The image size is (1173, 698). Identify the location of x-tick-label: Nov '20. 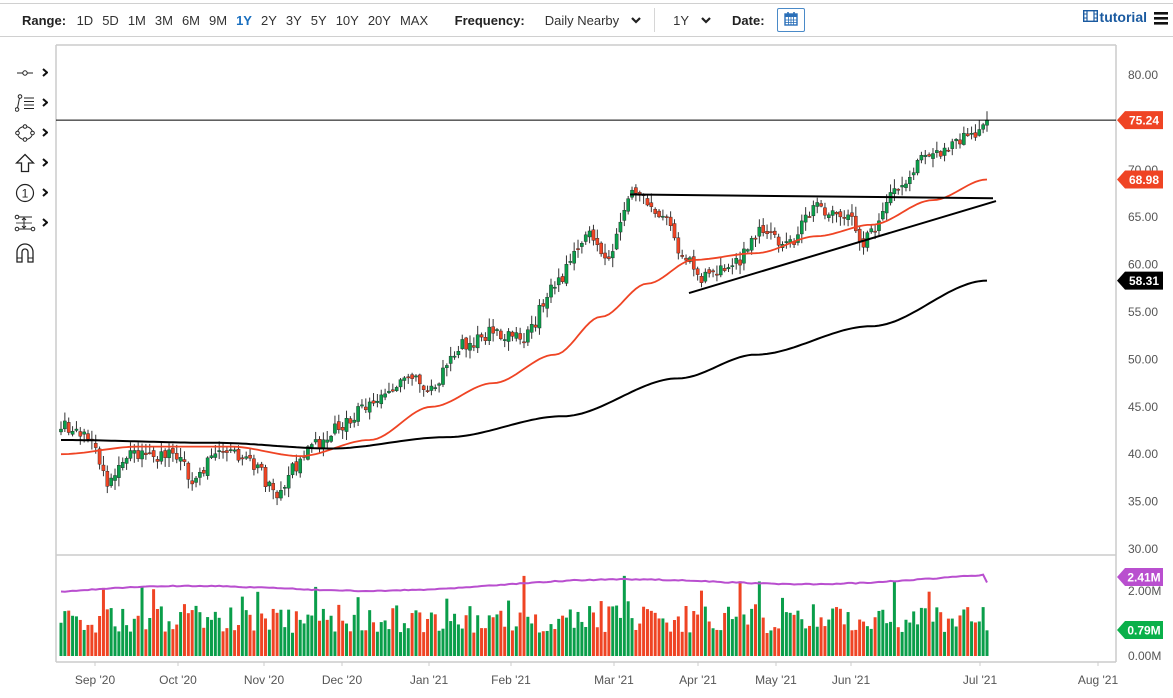
(264, 680).